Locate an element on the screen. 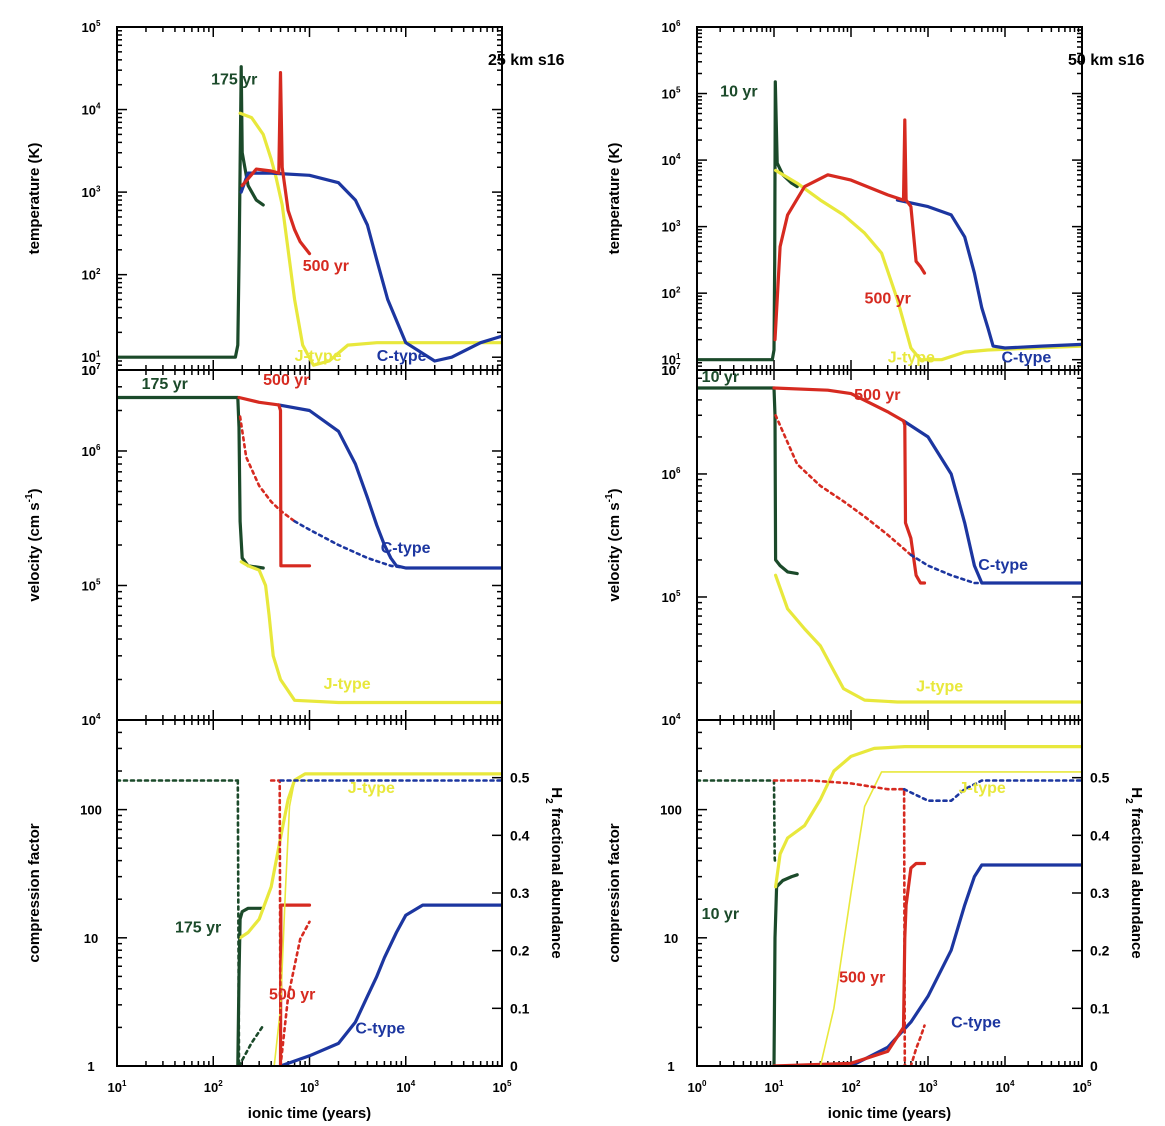 The image size is (1165, 1126). y-tick-label-exp: 2 is located at coordinates (98, 271).